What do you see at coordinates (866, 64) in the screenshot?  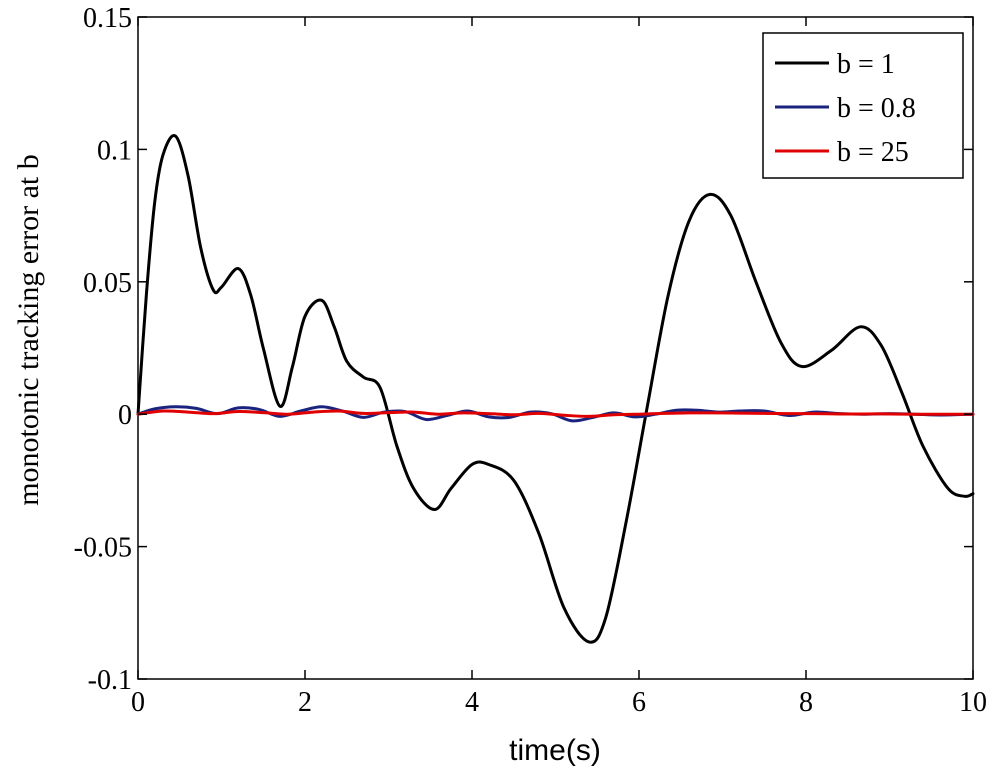 I see `legend-label-1: b = 1` at bounding box center [866, 64].